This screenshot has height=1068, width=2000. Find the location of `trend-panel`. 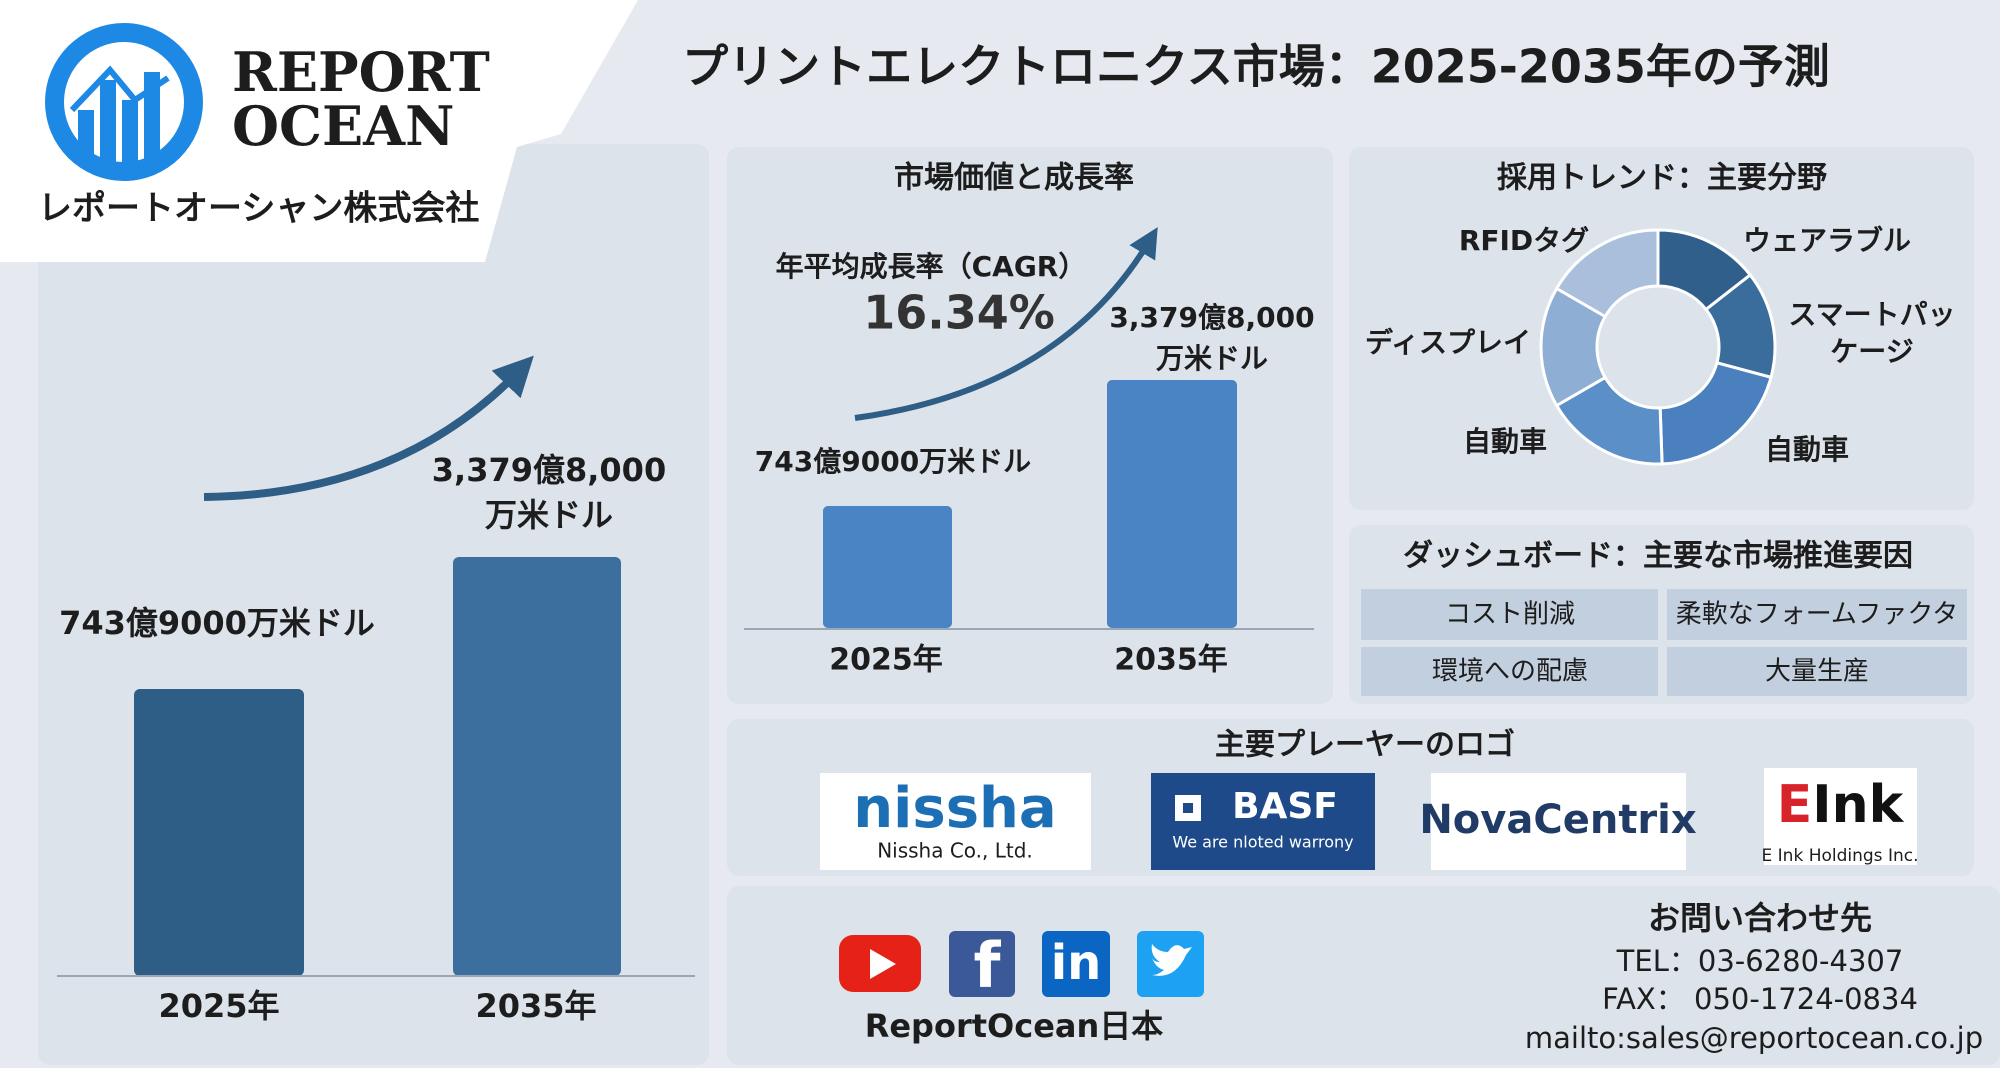

trend-panel is located at coordinates (1661, 328).